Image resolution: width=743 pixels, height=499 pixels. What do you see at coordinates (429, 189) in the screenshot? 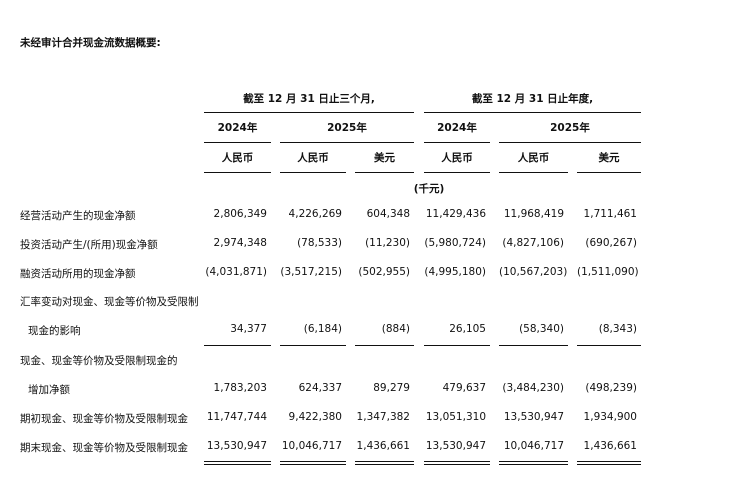
I see `unit-label: (千元)` at bounding box center [429, 189].